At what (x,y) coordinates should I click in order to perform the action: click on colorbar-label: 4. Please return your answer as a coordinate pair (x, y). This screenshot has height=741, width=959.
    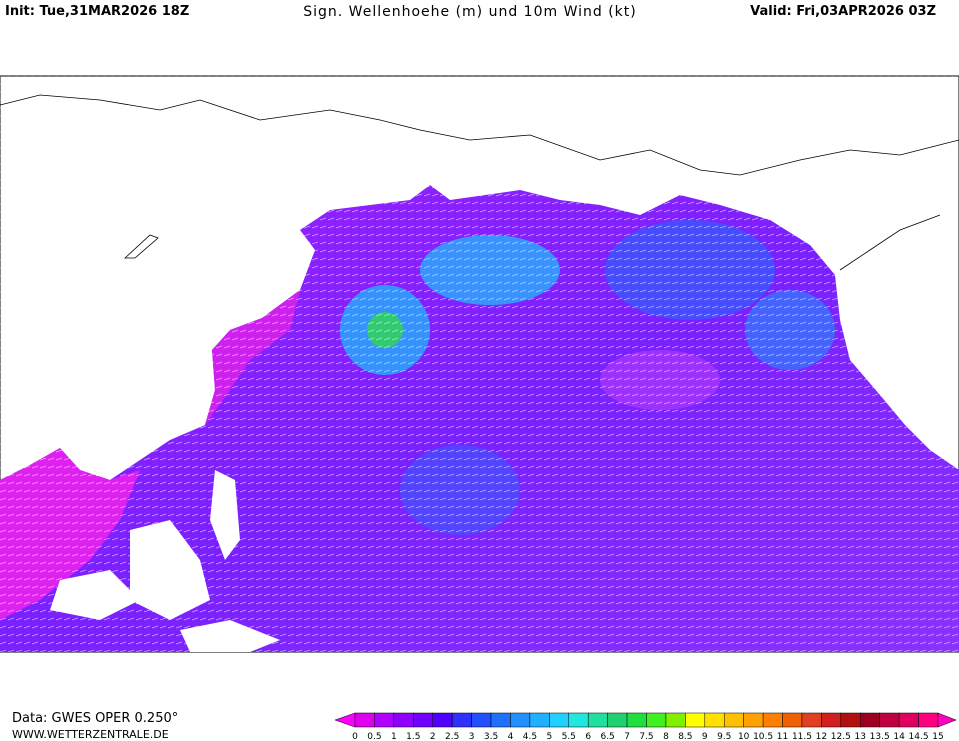
    Looking at the image, I should click on (511, 736).